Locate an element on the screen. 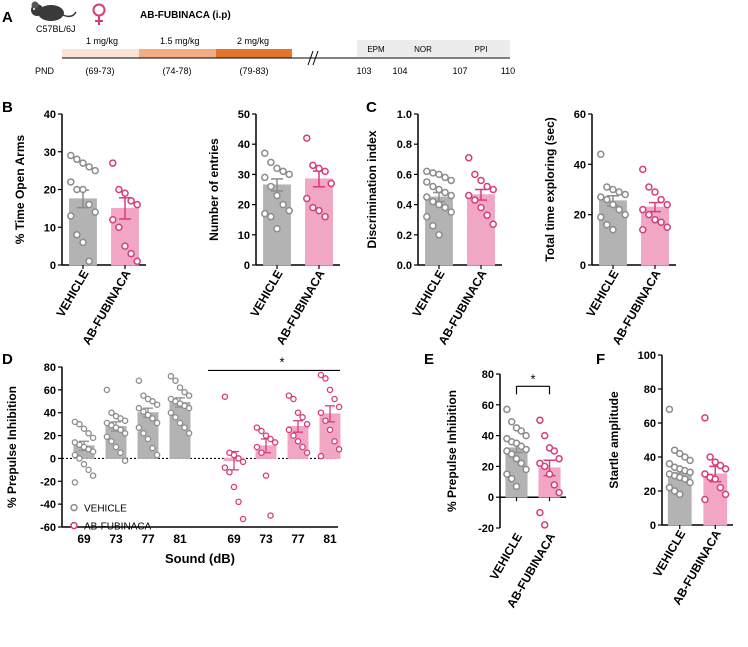 The height and width of the screenshot is (647, 748). C2-x-tick-label: VEHICLE is located at coordinates (602, 294).